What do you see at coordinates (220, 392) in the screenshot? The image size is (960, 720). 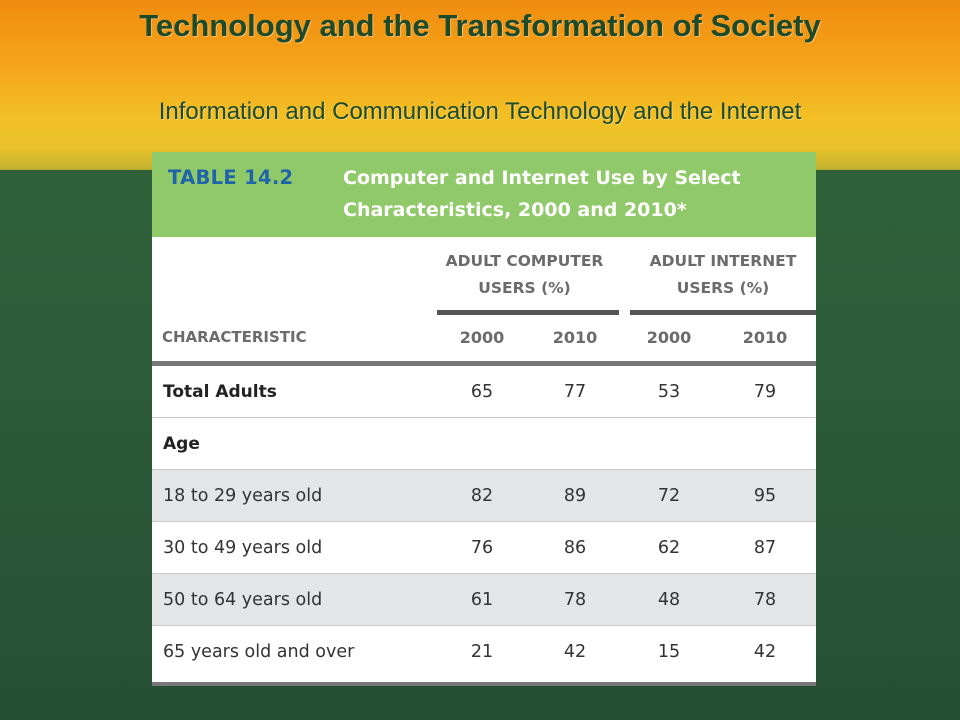 I see `row-label: Total Adults` at bounding box center [220, 392].